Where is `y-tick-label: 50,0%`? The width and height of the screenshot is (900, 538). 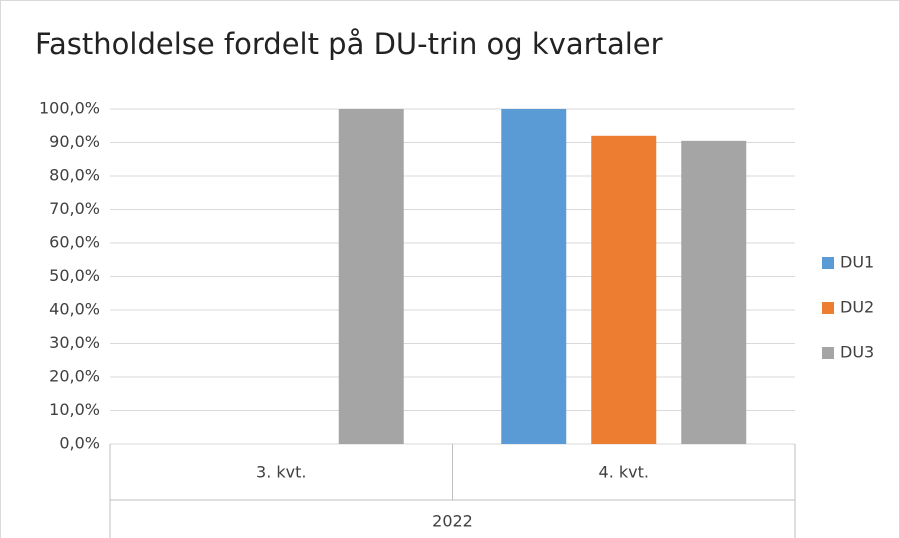
y-tick-label: 50,0% is located at coordinates (74, 275).